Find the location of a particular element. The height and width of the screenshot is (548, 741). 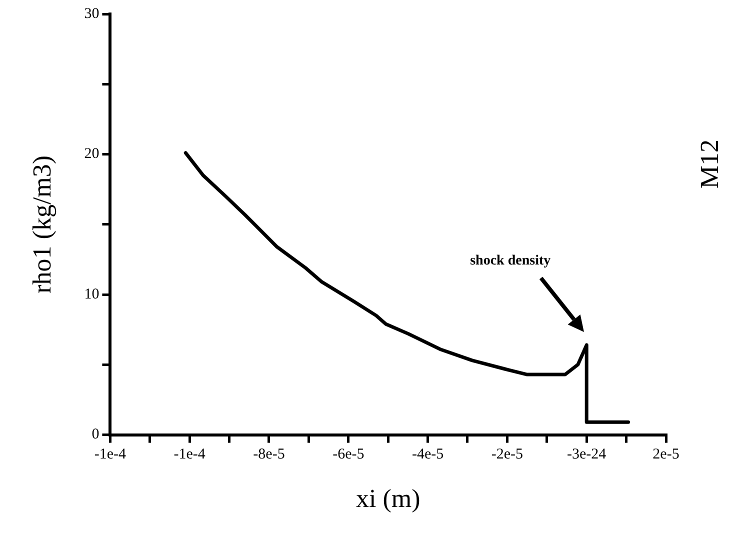

x-tick-label: -8e-5 is located at coordinates (269, 454).